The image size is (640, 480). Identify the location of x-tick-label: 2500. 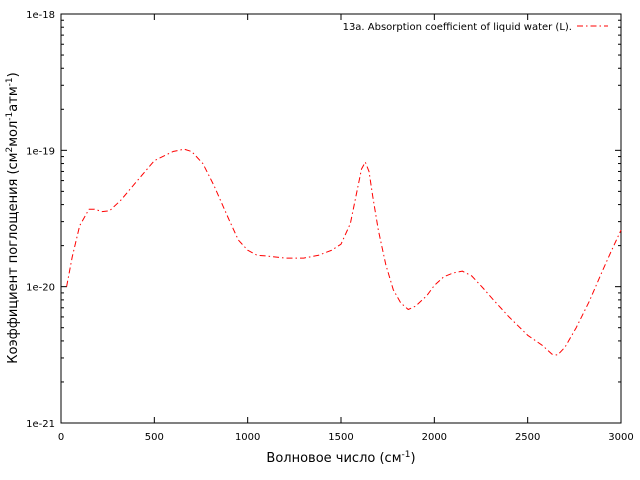
(527, 437).